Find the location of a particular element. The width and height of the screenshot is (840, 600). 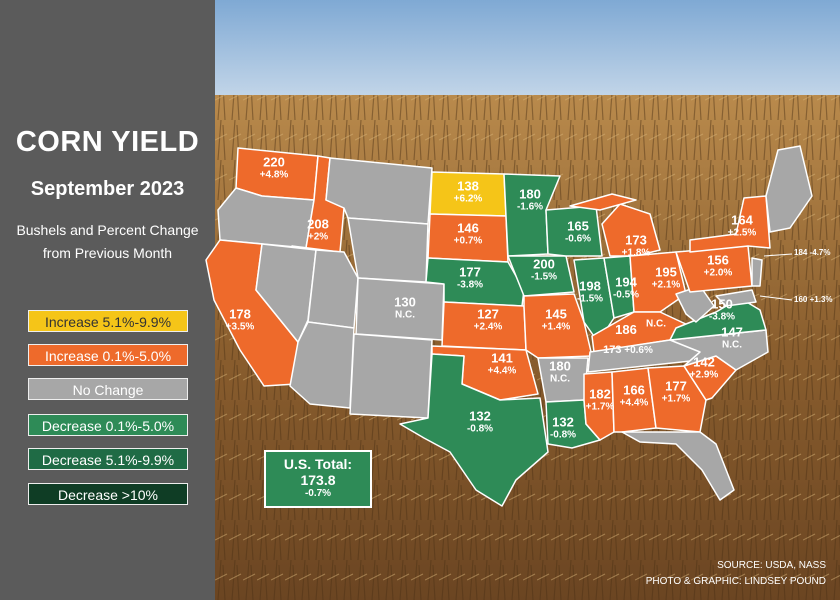

label-MN: 180 -1.6% is located at coordinates (530, 199).